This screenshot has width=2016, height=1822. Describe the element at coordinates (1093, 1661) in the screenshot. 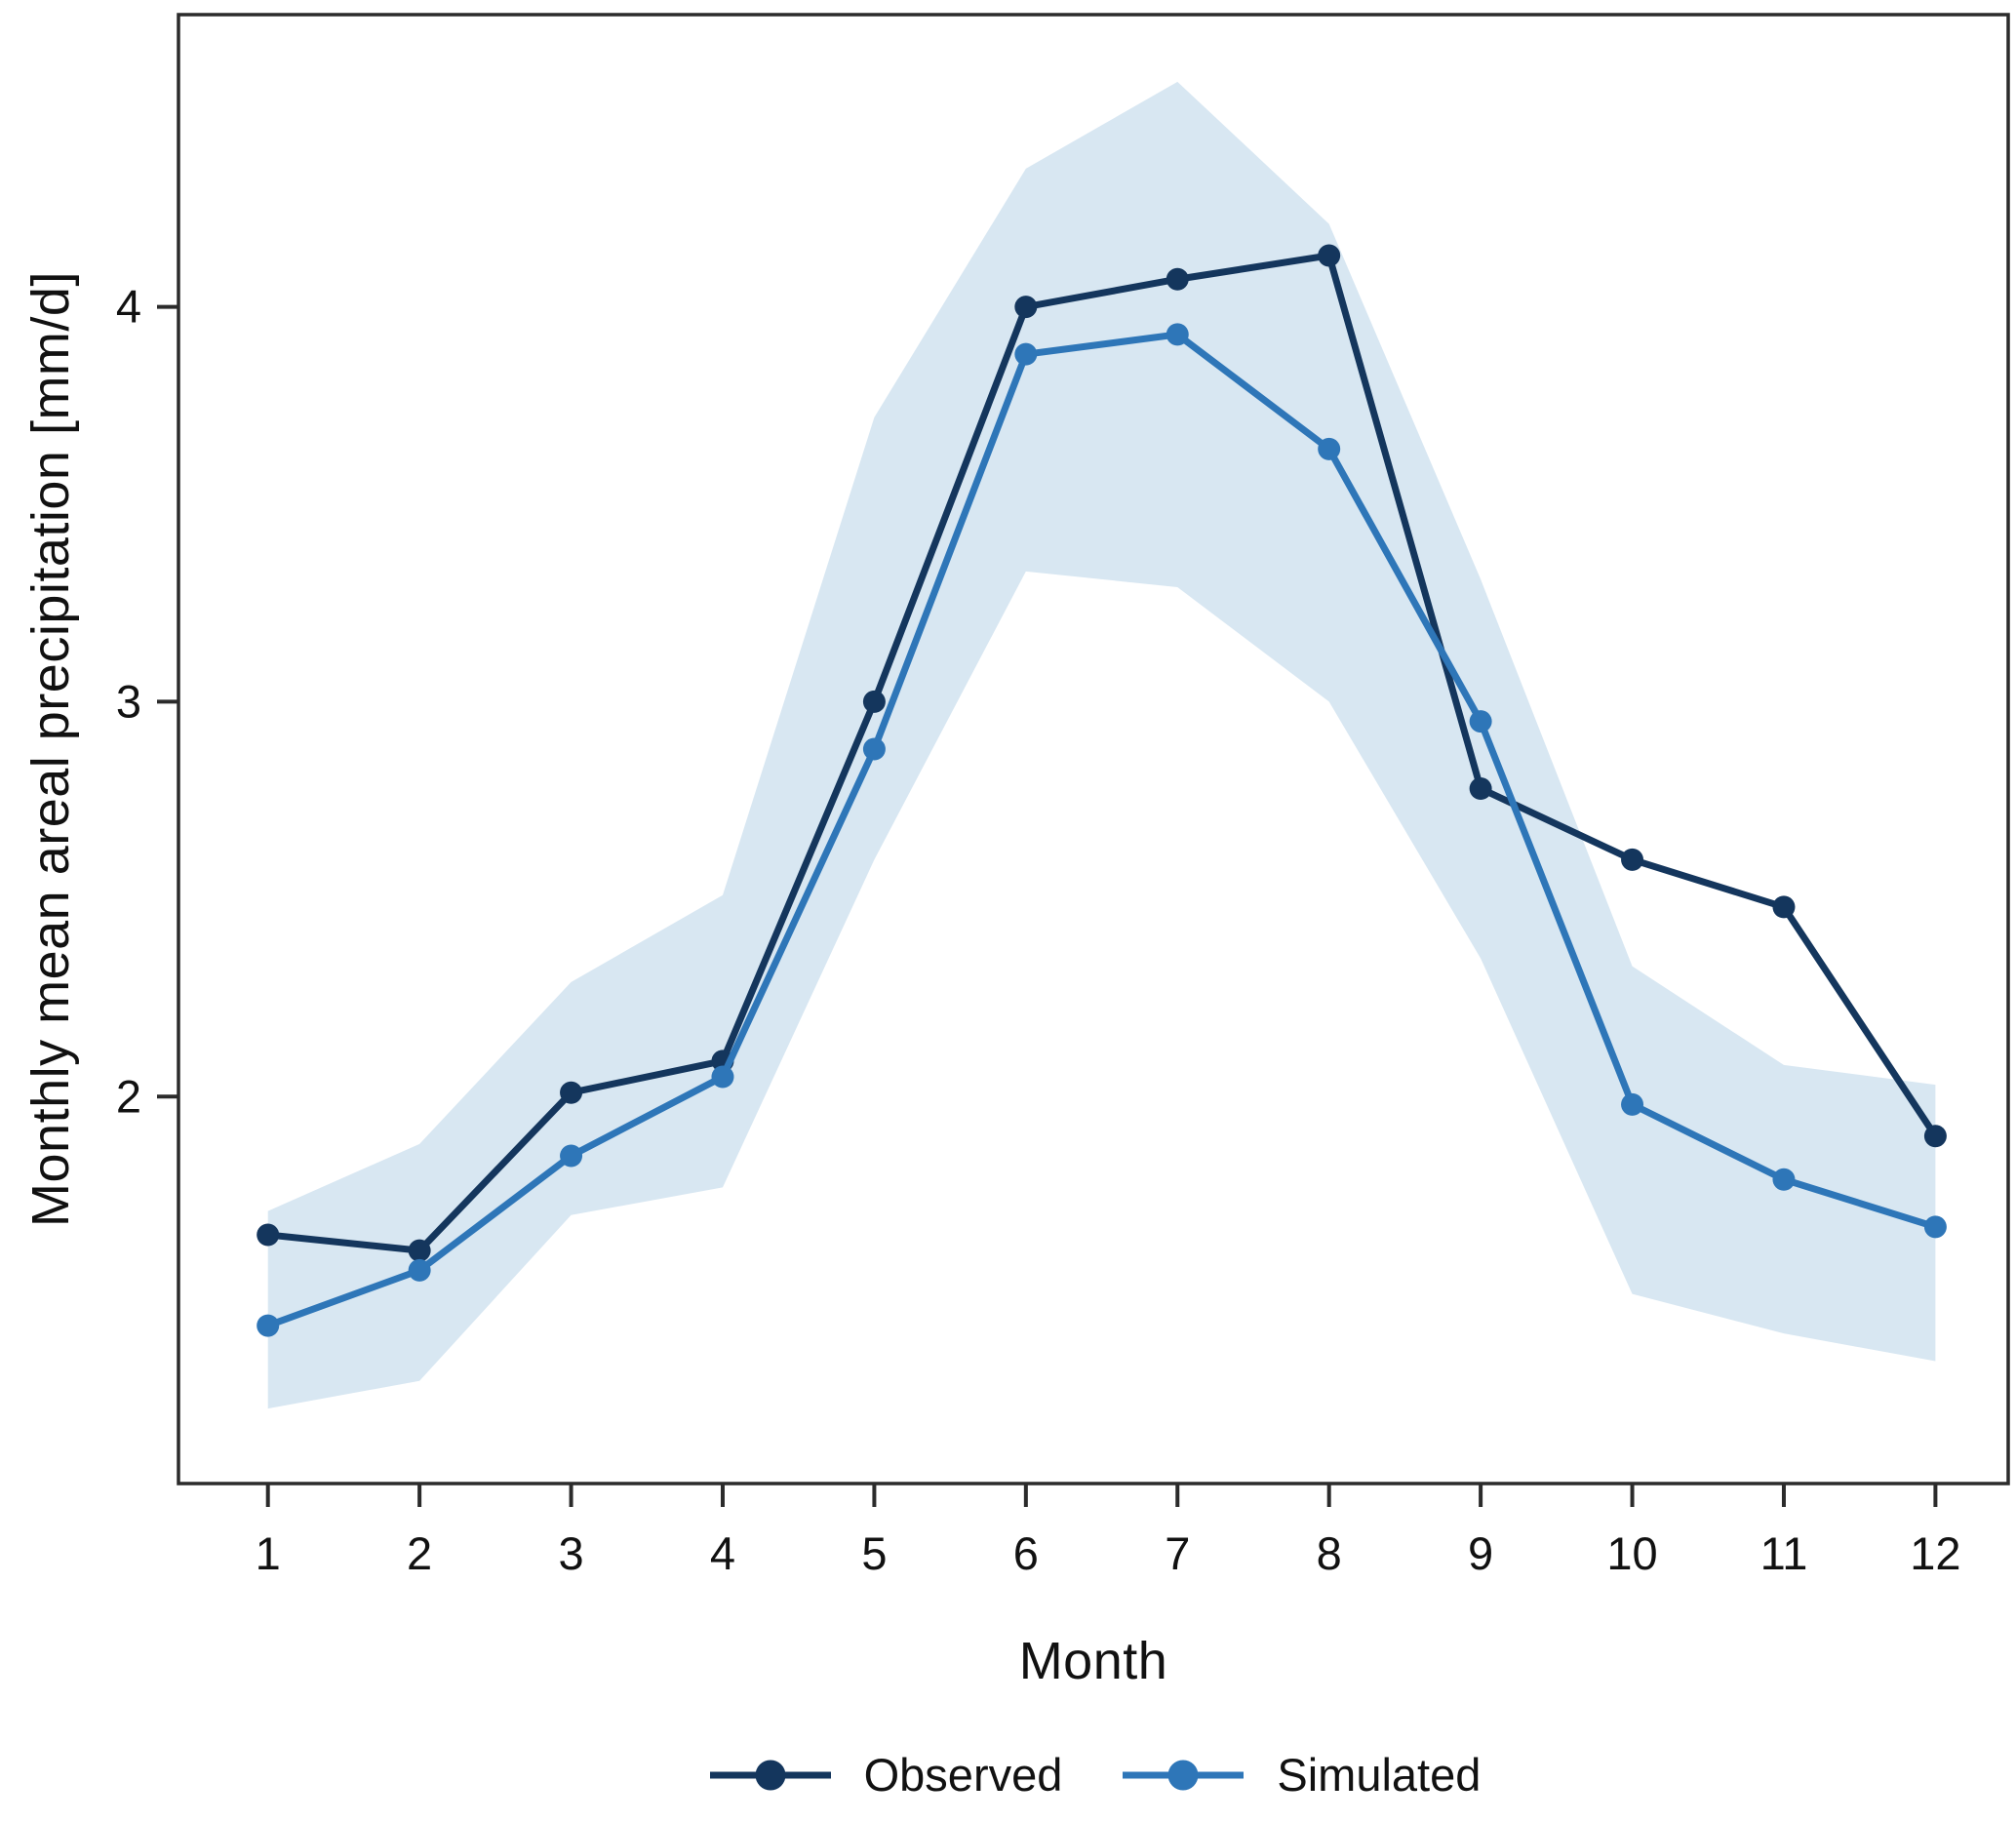

I see `x-axis-title: Month` at that location.